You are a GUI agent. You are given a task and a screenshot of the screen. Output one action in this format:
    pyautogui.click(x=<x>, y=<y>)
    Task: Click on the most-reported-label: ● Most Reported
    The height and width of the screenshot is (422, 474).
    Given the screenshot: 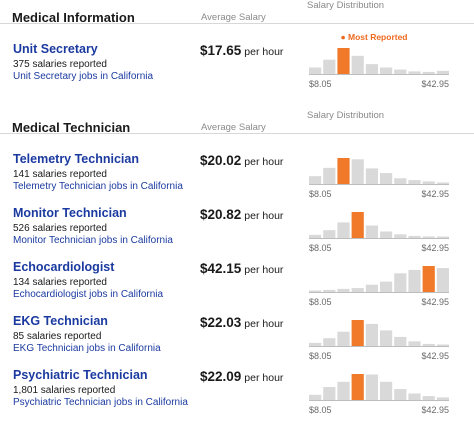 What is the action you would take?
    pyautogui.click(x=374, y=37)
    